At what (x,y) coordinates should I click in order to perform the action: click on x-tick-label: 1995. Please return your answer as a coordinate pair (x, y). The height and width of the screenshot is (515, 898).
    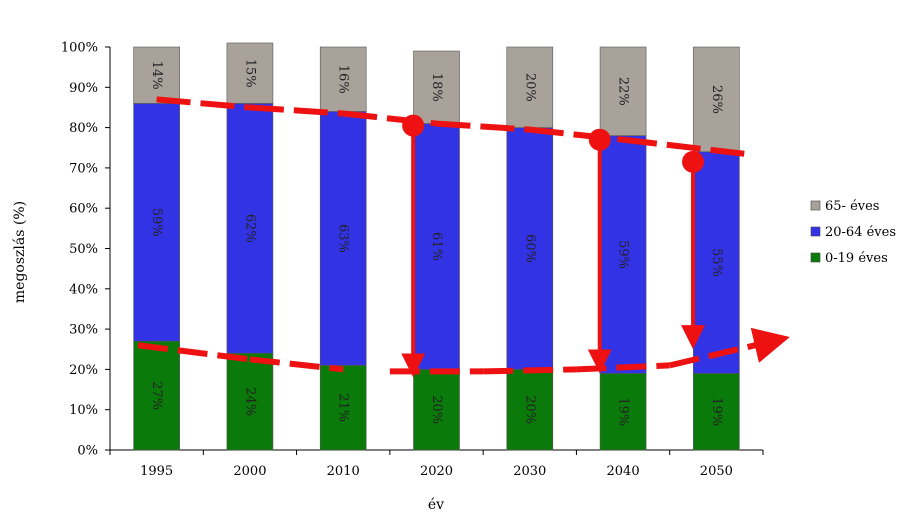
    Looking at the image, I should click on (156, 471).